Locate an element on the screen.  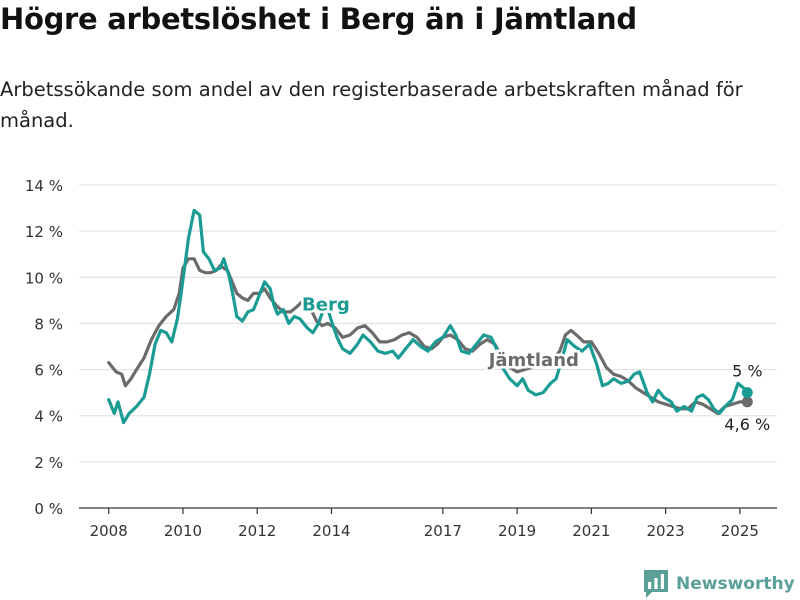
x-tick-label: 2021 is located at coordinates (591, 531).